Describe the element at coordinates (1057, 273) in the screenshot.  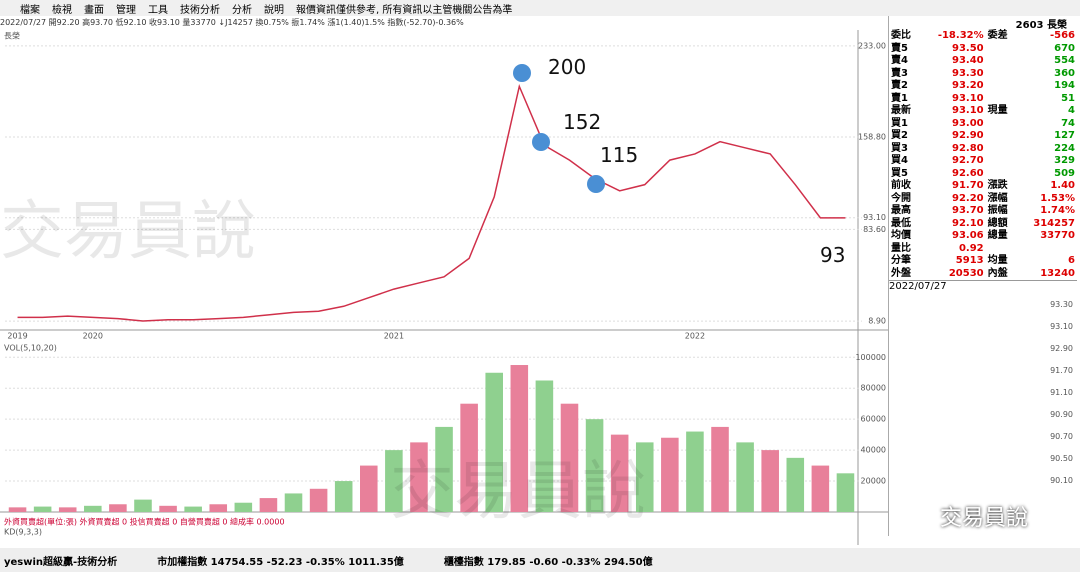
I see `quote-cell: 13240` at that location.